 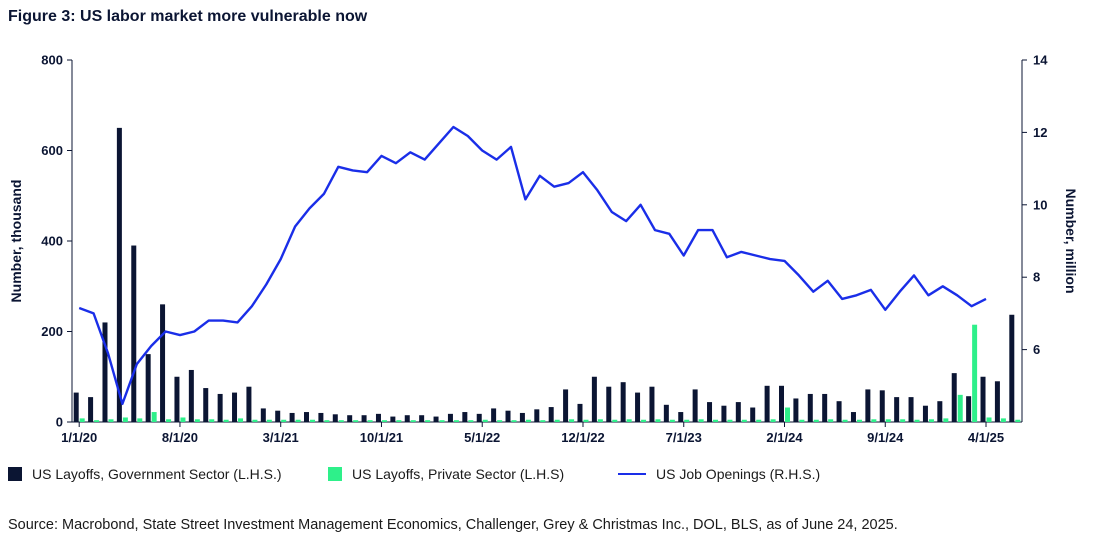 What do you see at coordinates (52, 241) in the screenshot?
I see `y-left-tick-label: 400` at bounding box center [52, 241].